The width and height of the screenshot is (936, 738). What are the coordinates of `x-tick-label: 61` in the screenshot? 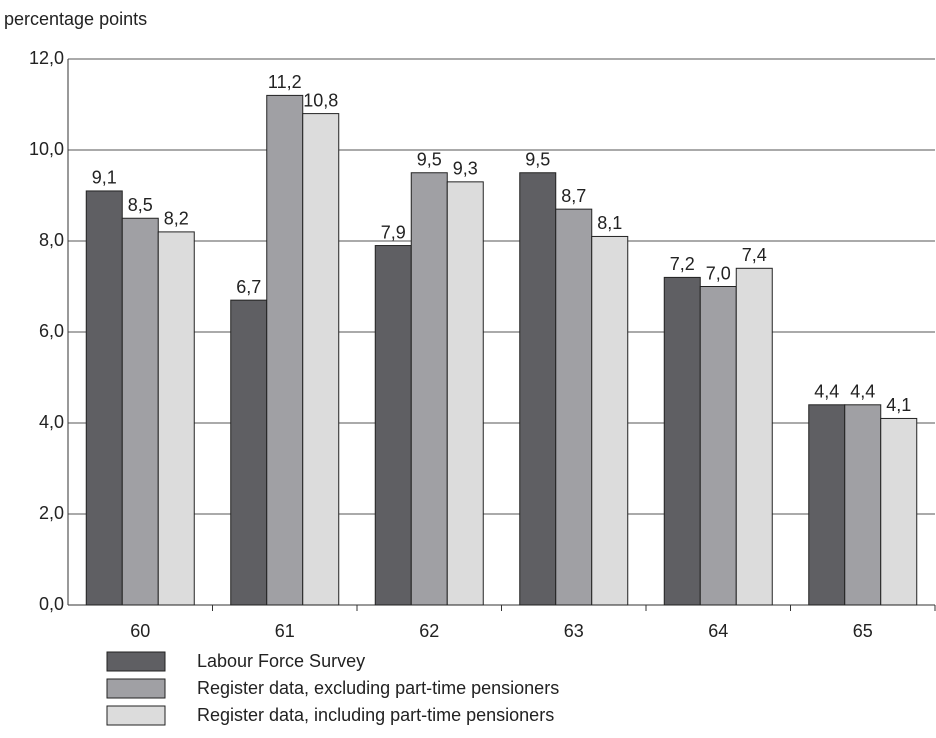 It's located at (285, 631).